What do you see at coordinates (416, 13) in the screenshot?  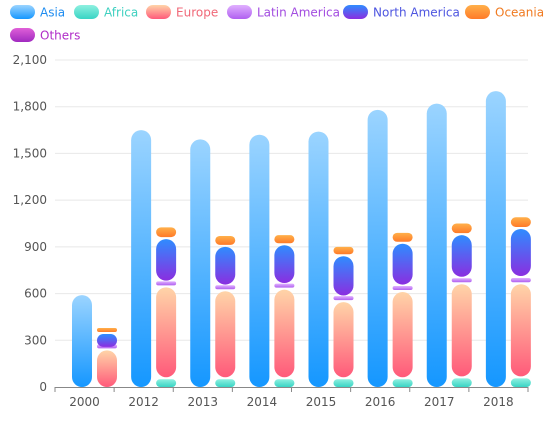 I see `legend-label: North America` at bounding box center [416, 13].